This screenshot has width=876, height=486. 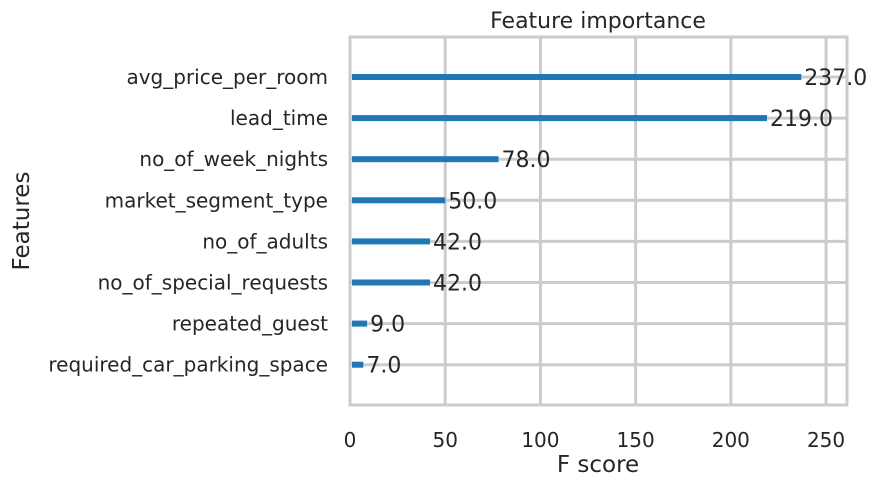 What do you see at coordinates (350, 440) in the screenshot?
I see `x-tick-label: 0` at bounding box center [350, 440].